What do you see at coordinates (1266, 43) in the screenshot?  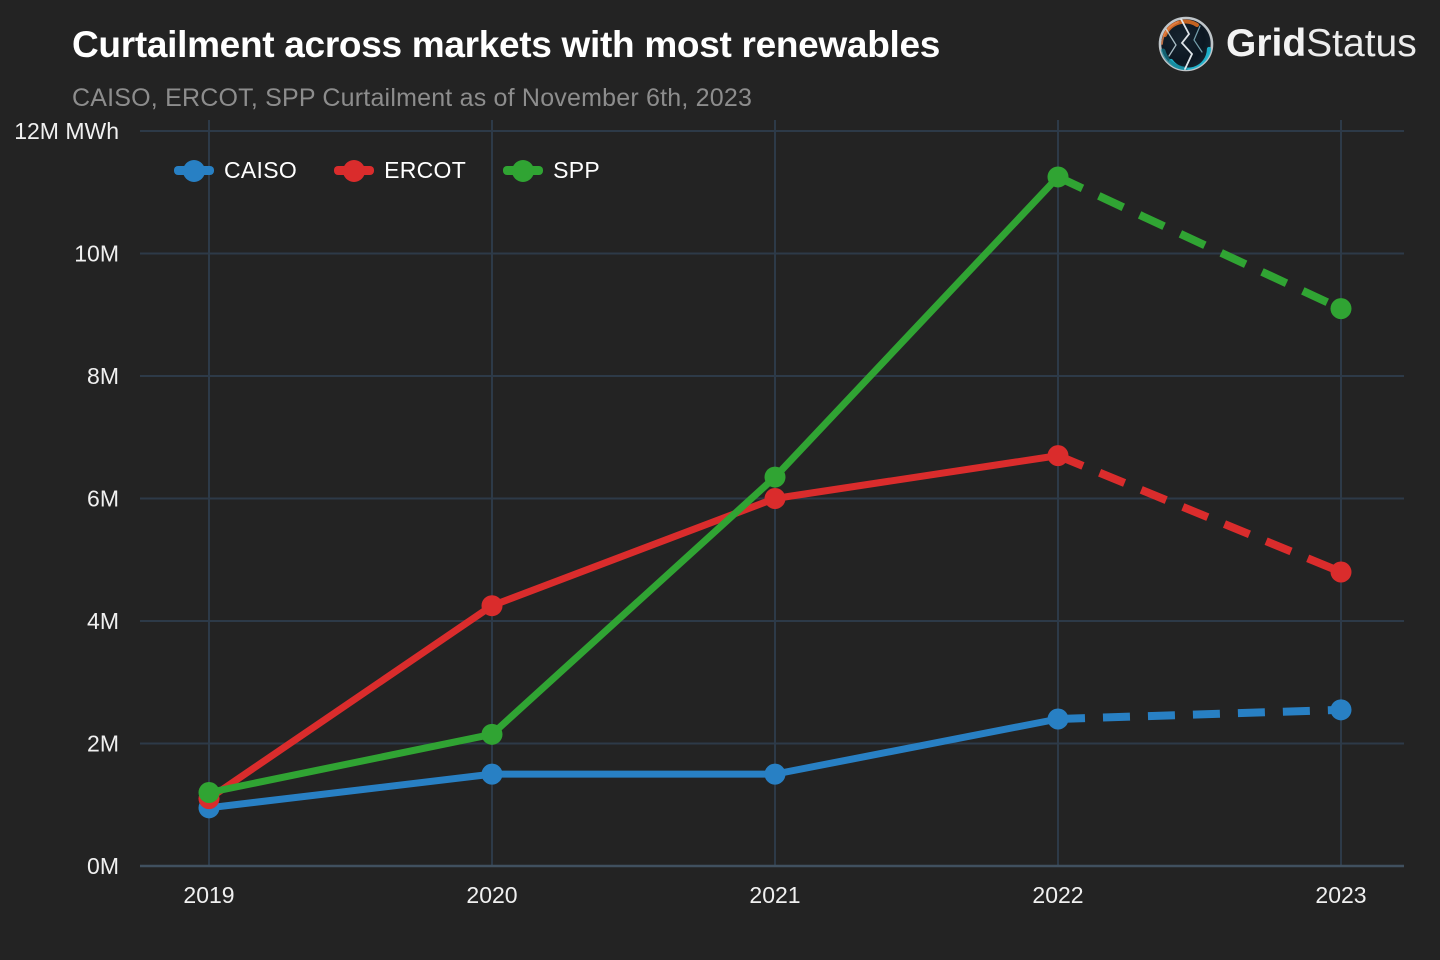 I see `brand-grid: Grid` at bounding box center [1266, 43].